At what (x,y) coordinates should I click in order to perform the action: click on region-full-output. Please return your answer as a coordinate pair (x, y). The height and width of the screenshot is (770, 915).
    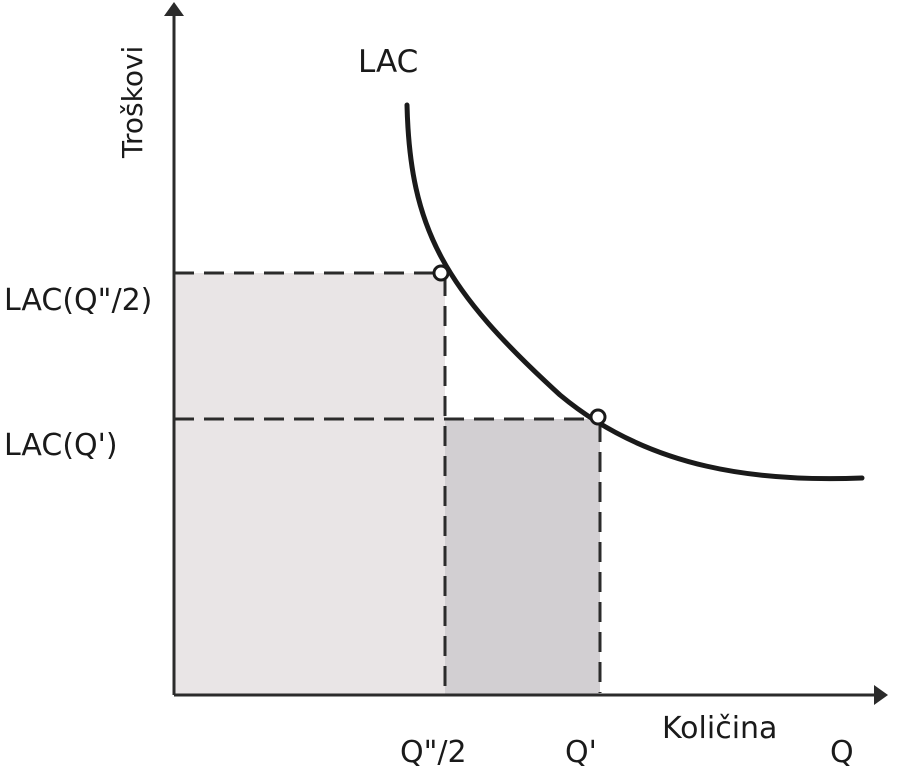
    Looking at the image, I should click on (522, 557).